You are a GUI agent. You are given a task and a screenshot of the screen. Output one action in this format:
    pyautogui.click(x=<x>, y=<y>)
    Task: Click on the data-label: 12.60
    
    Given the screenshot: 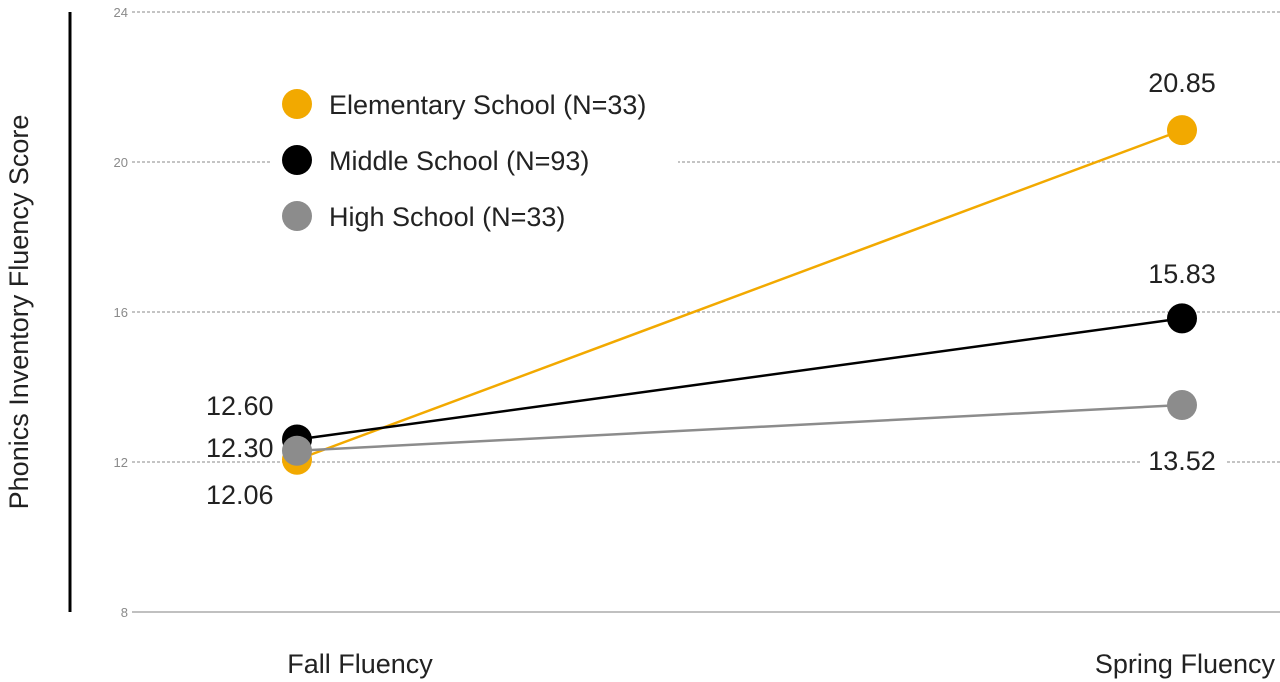 What is the action you would take?
    pyautogui.click(x=240, y=406)
    